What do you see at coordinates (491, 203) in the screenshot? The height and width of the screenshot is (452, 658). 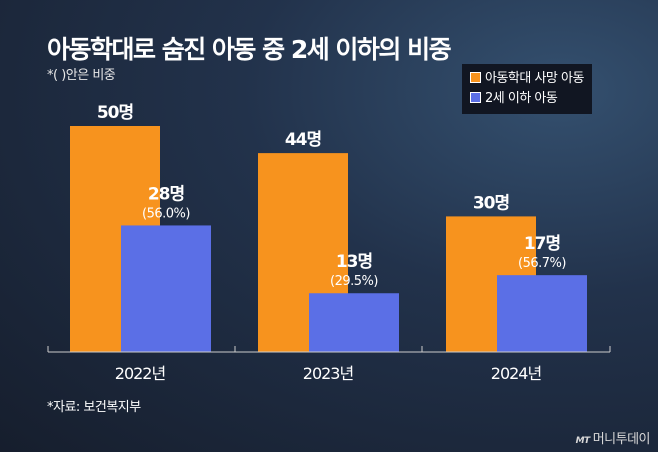 I see `data-label: 30명` at bounding box center [491, 203].